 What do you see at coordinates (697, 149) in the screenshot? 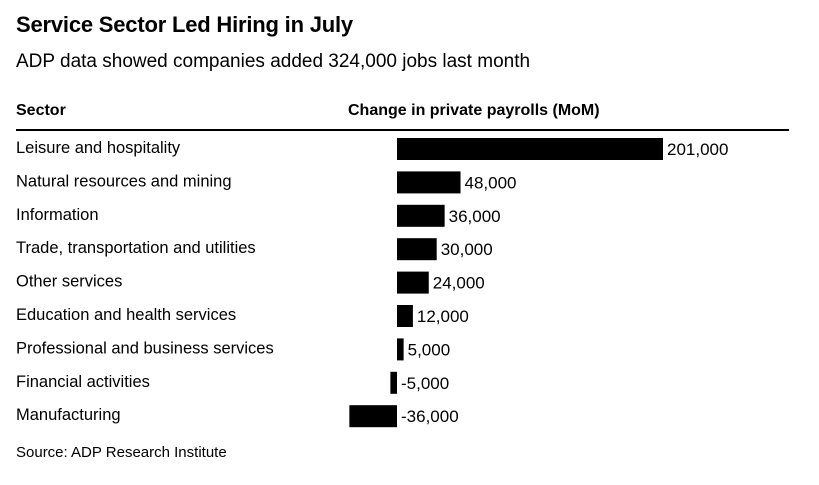
I see `value-label: 201,000` at bounding box center [697, 149].